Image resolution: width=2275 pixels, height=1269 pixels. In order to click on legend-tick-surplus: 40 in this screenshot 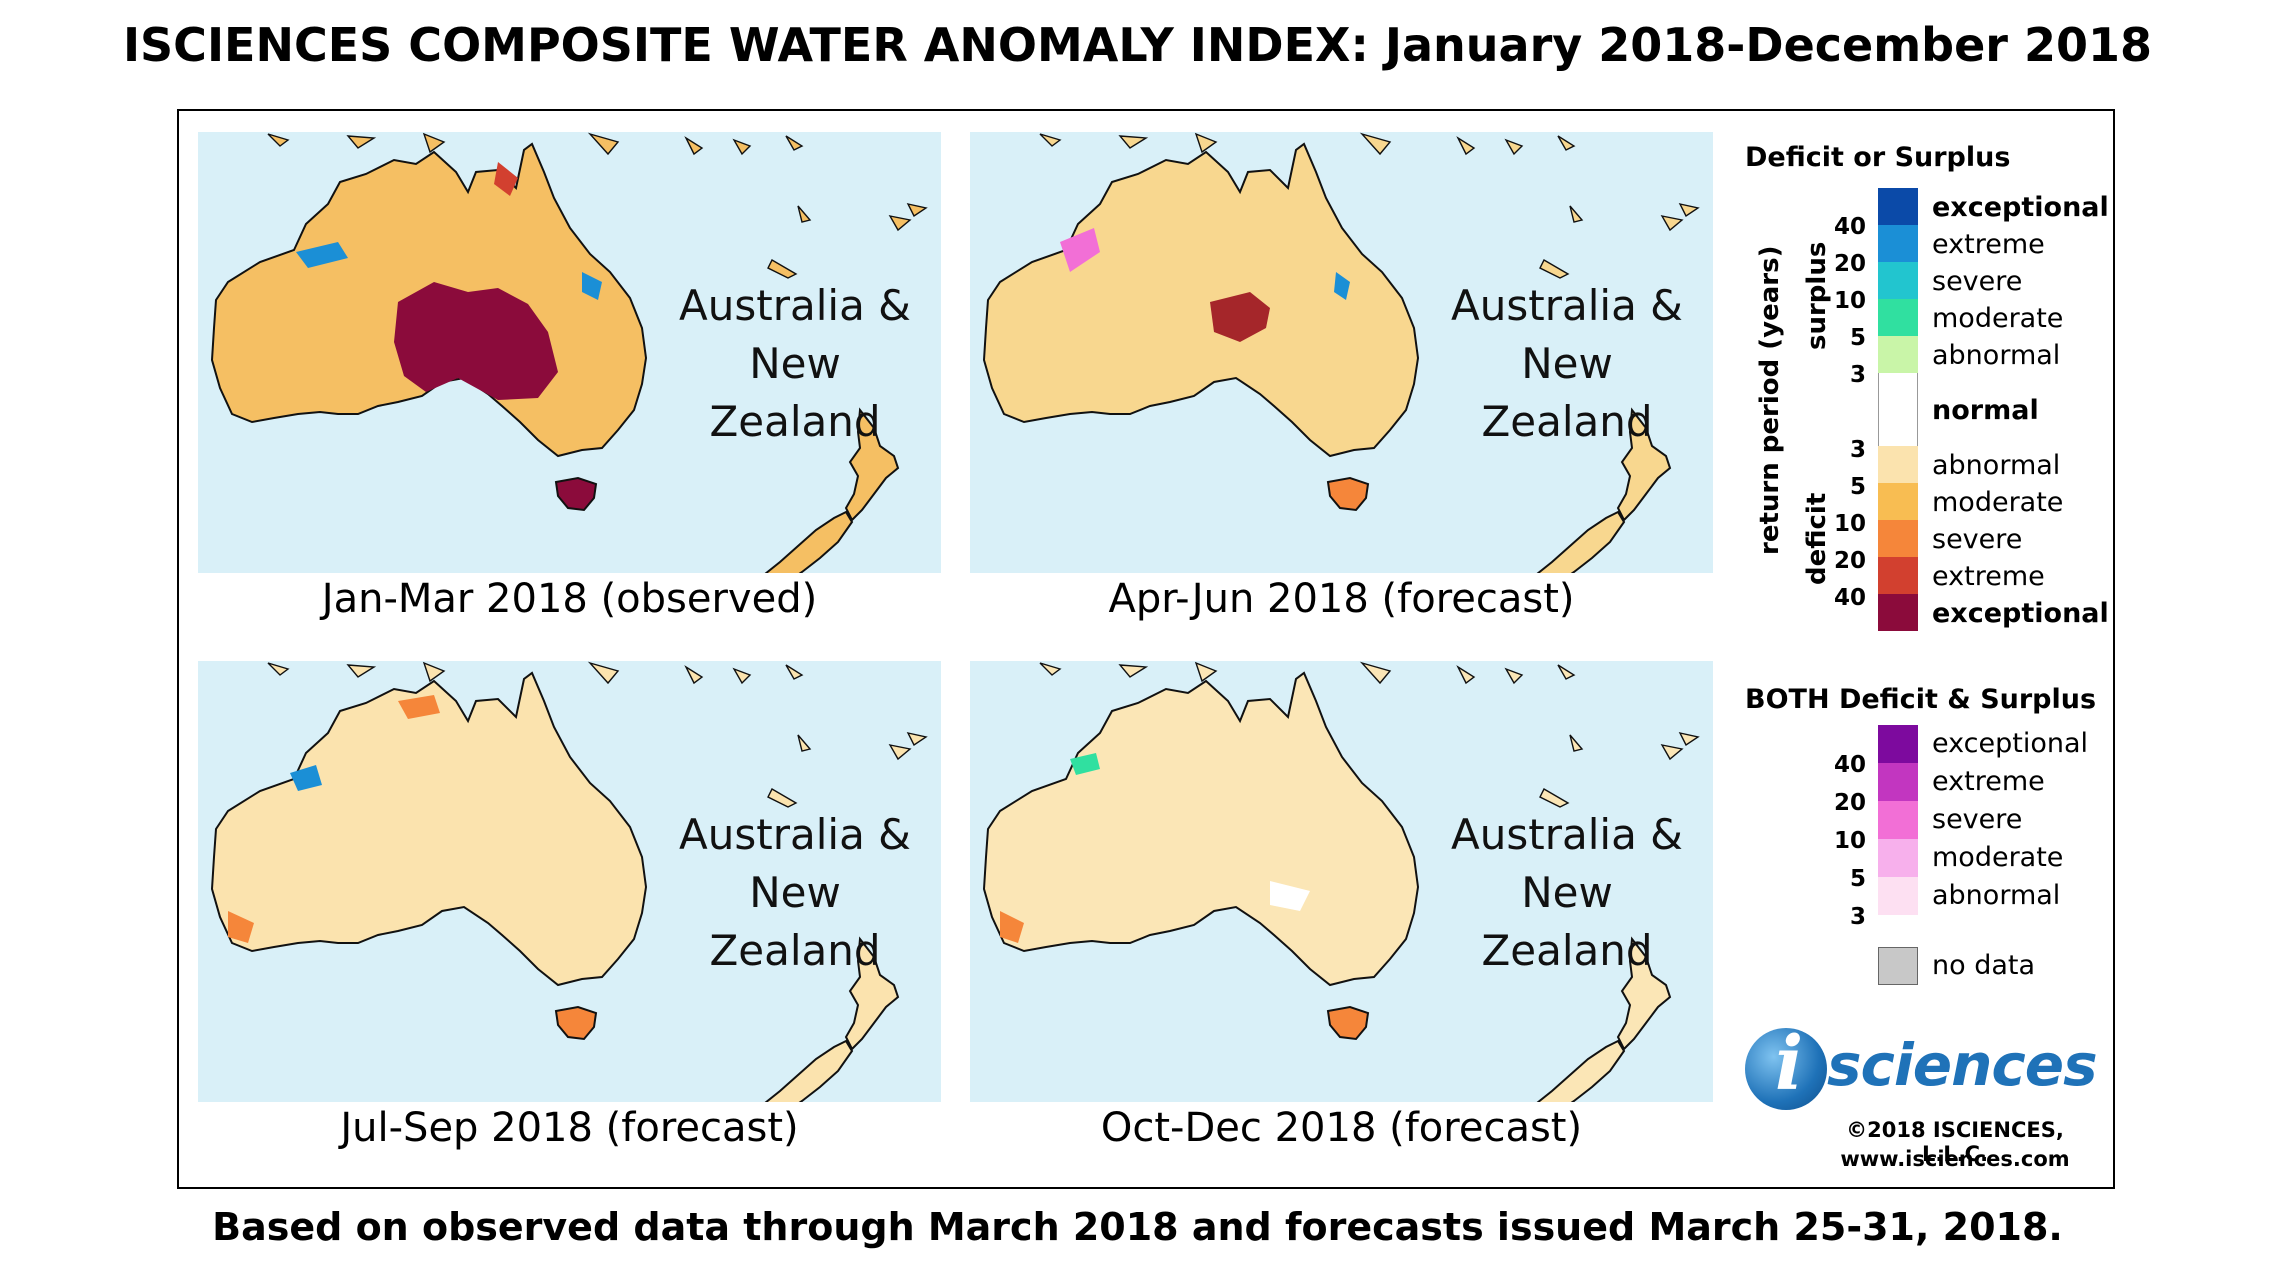, I will do `click(1849, 227)`.